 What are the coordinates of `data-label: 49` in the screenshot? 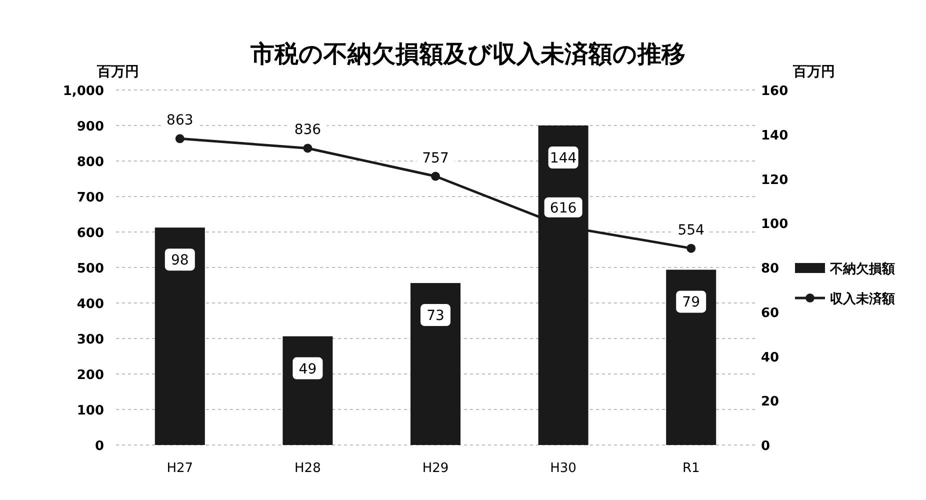 It's located at (307, 369).